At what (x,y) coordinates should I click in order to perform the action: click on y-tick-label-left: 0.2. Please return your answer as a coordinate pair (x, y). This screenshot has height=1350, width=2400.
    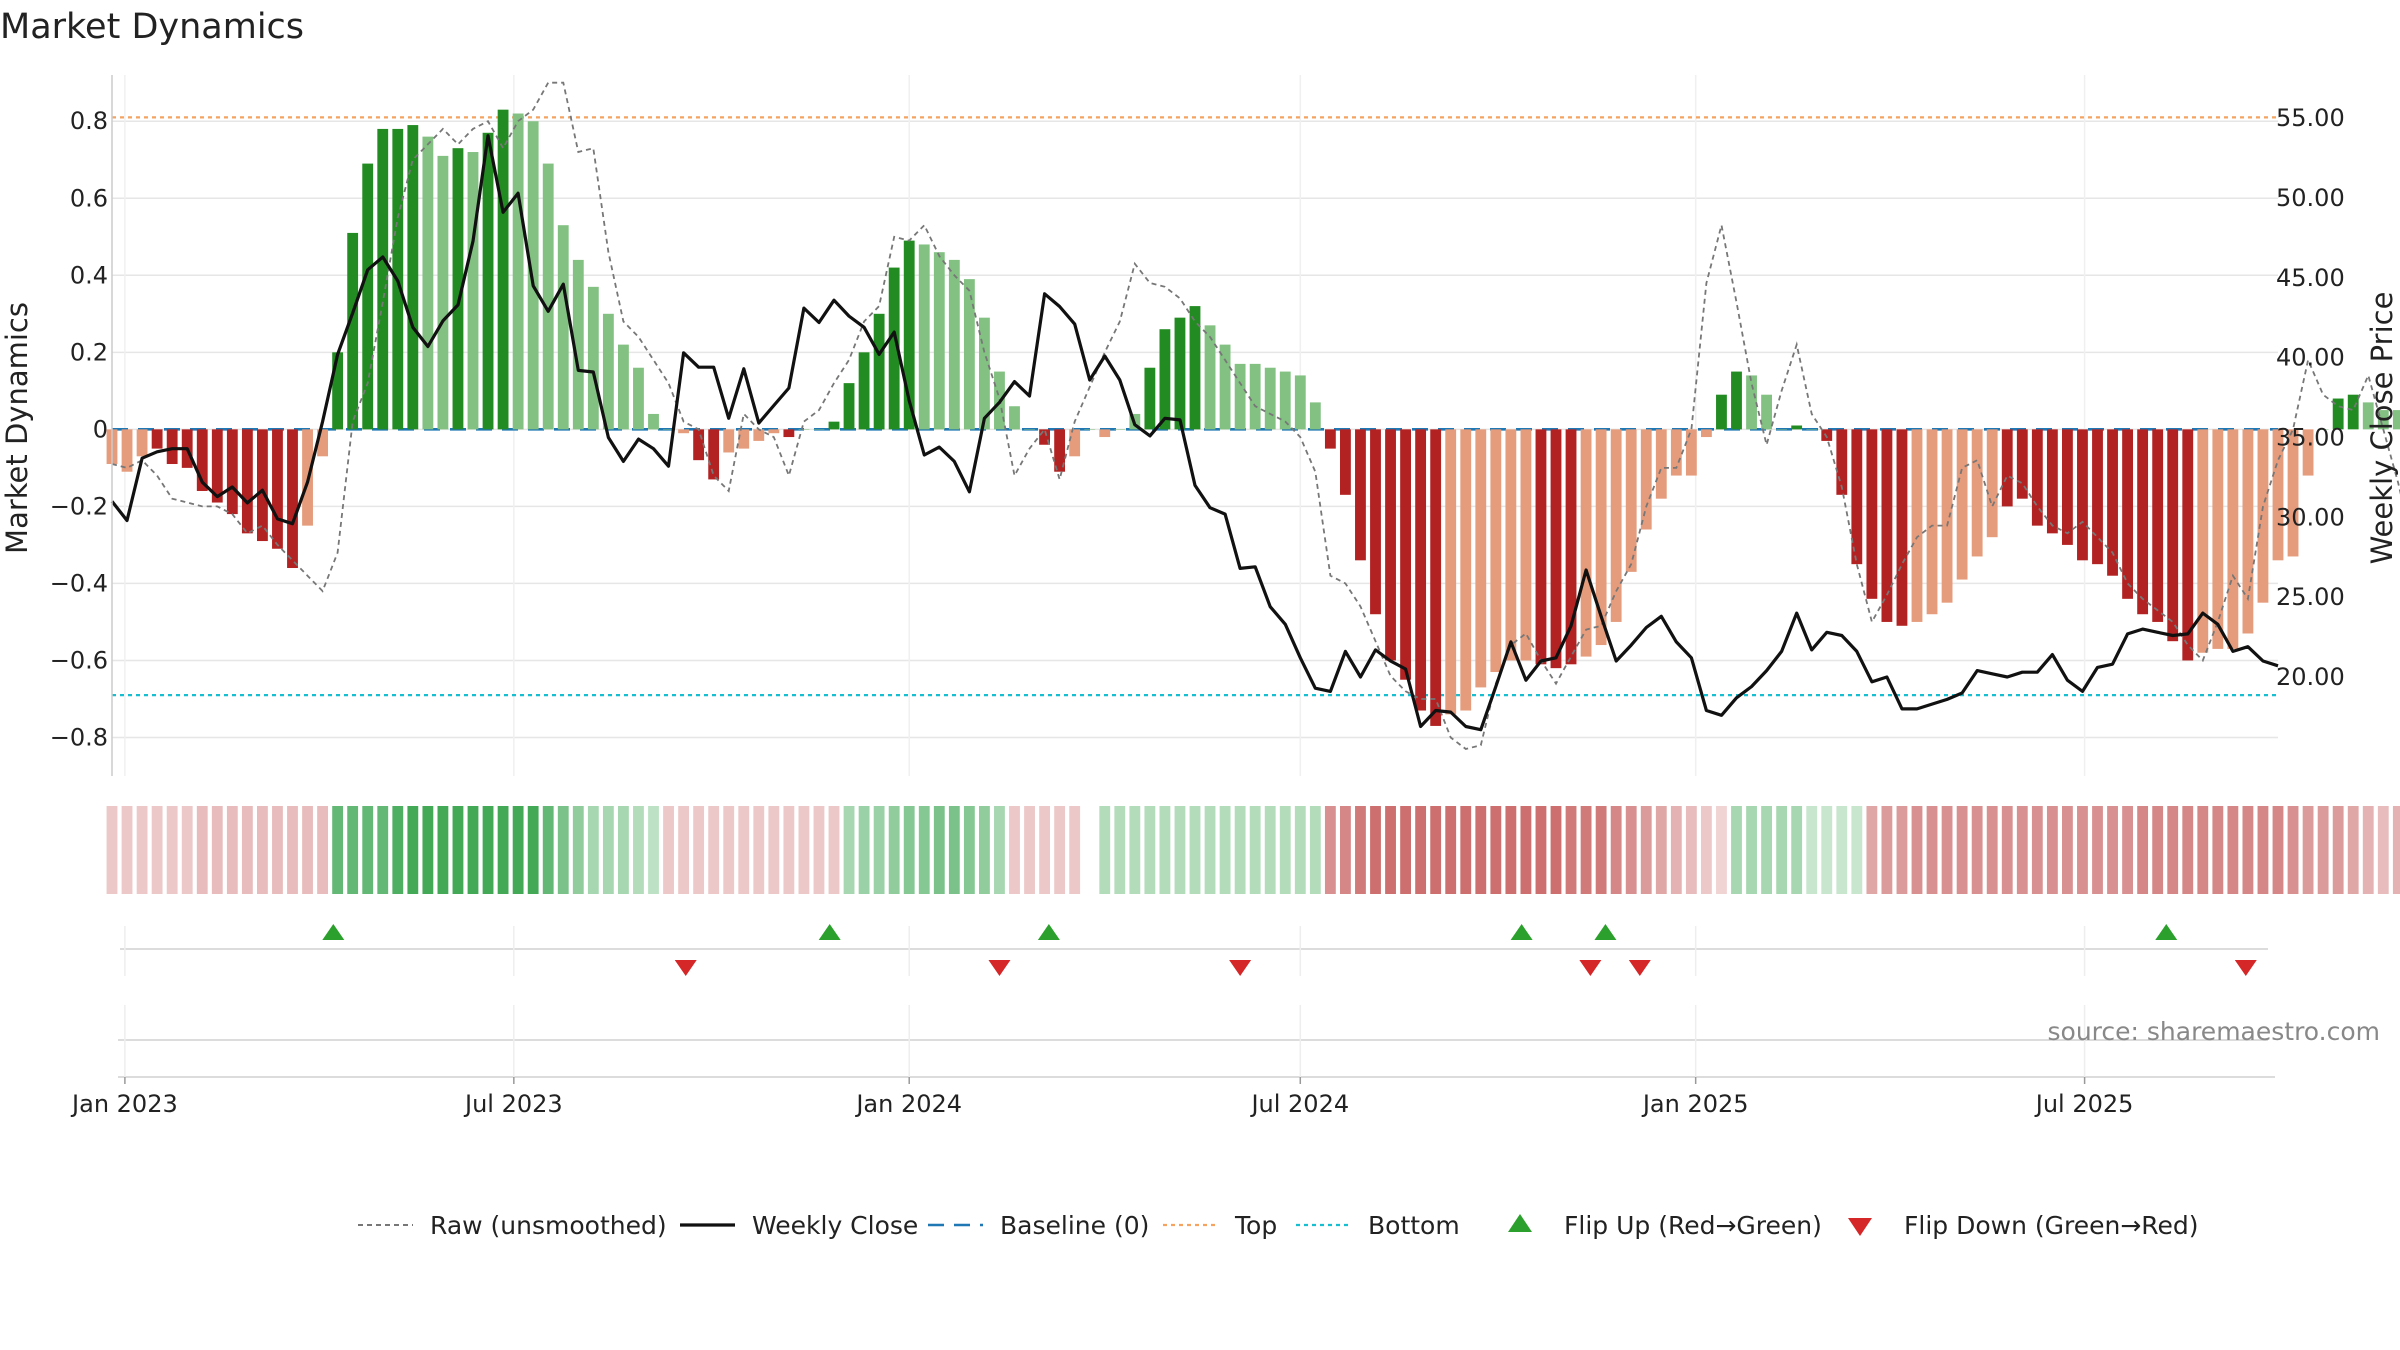
    Looking at the image, I should click on (89, 352).